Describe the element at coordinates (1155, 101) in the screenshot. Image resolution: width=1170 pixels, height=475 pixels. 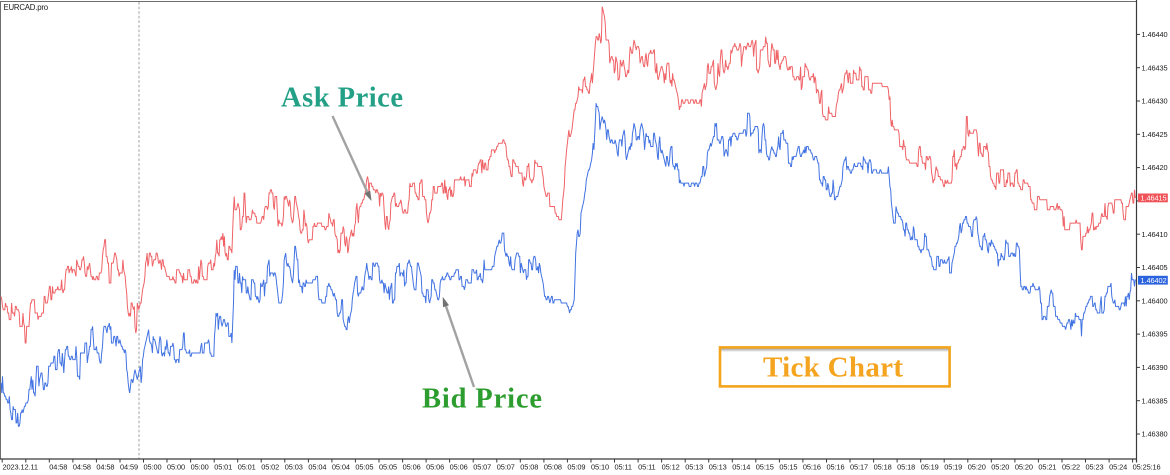
I see `svg-text: 1.46430` at that location.